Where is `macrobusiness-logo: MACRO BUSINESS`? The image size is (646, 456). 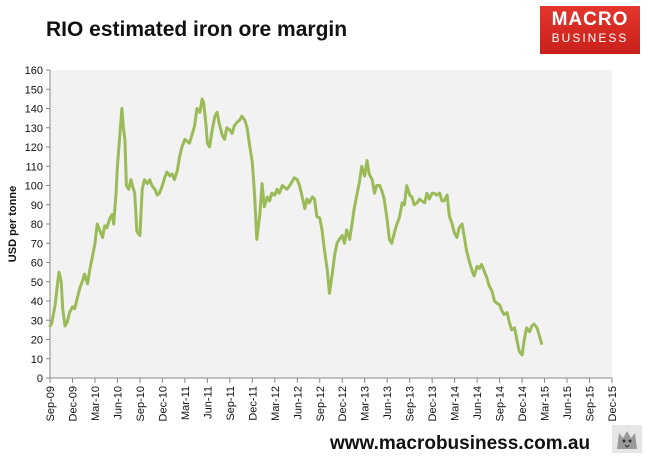
macrobusiness-logo: MACRO BUSINESS is located at coordinates (590, 30).